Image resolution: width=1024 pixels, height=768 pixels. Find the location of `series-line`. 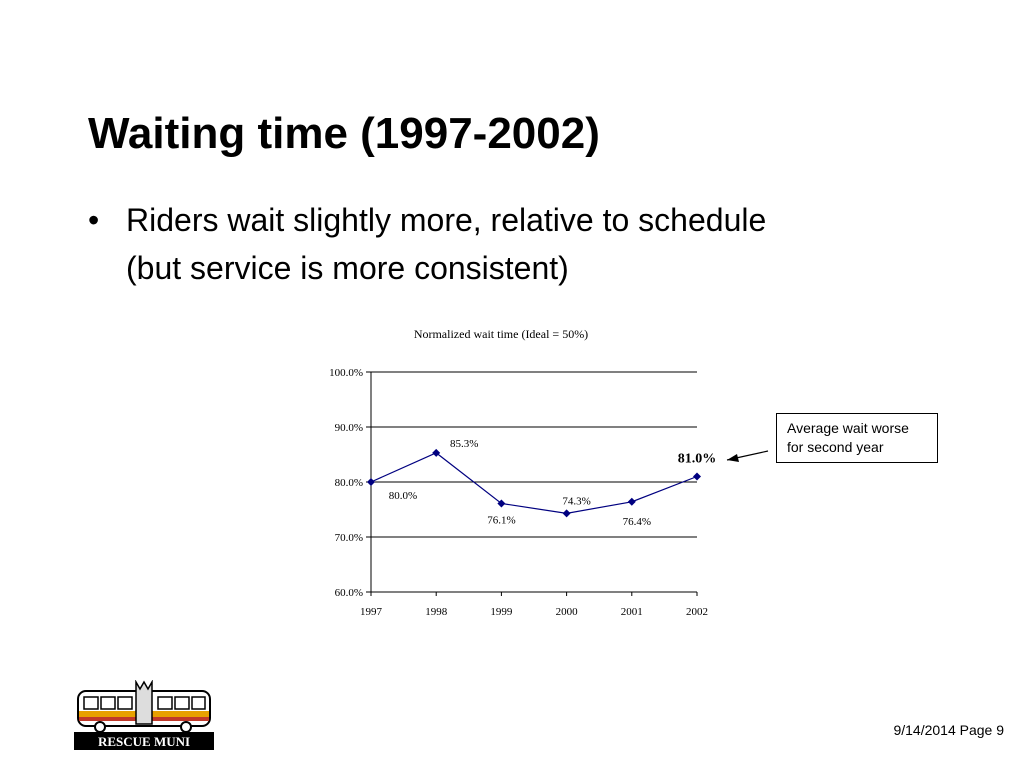

series-line is located at coordinates (534, 483).